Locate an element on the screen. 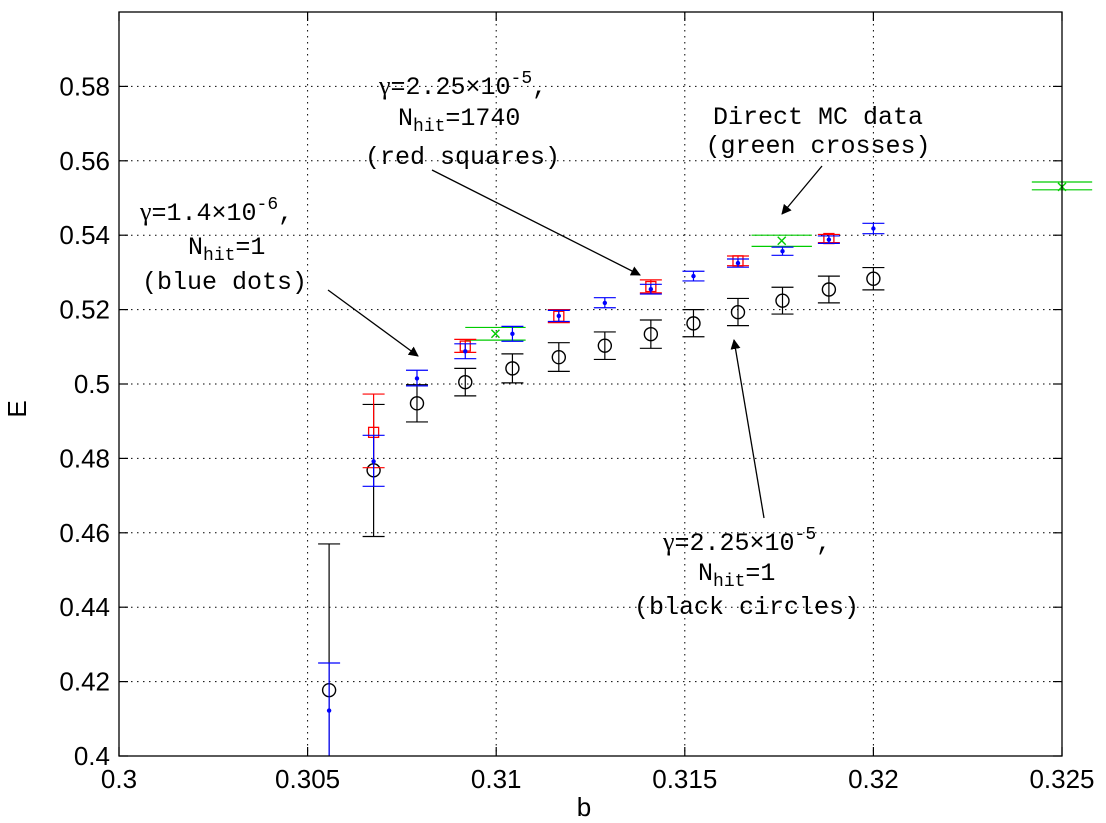  arrow-blue-dots is located at coordinates (373, 323).